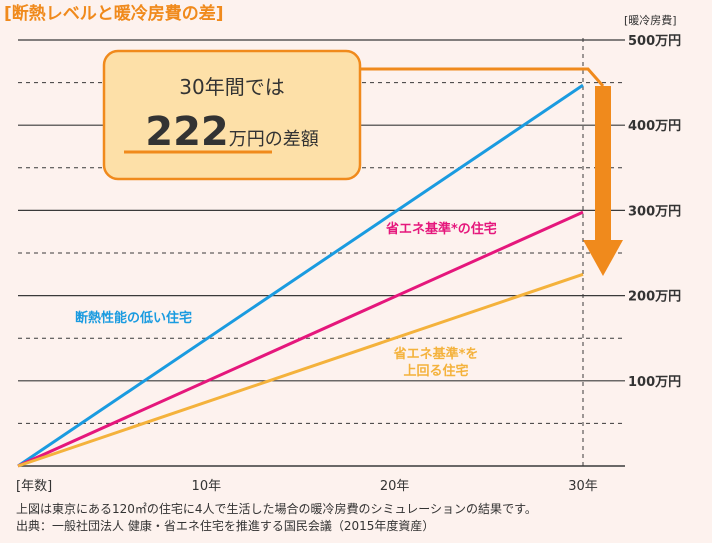  Describe the element at coordinates (650, 20) in the screenshot. I see `y-axis-label: [暖冷房費]` at that location.